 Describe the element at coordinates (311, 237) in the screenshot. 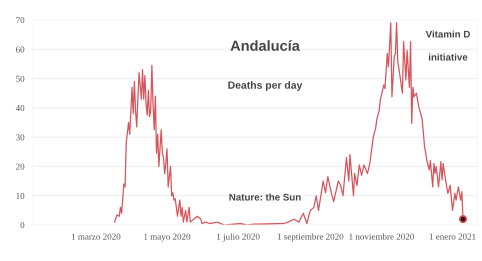

I see `x-tick-label: 1 septiembre 2020` at that location.